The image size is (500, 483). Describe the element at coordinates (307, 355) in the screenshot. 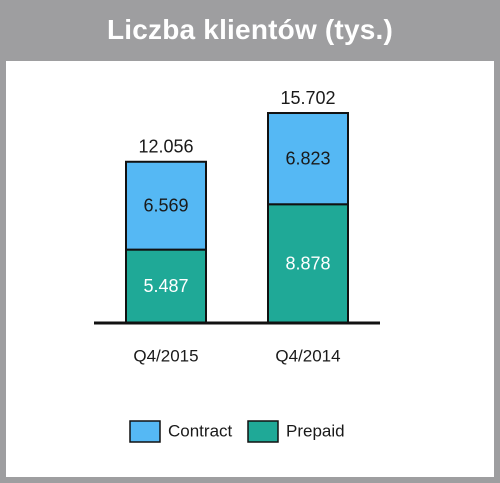

I see `category-label-1: Q4/2014` at that location.